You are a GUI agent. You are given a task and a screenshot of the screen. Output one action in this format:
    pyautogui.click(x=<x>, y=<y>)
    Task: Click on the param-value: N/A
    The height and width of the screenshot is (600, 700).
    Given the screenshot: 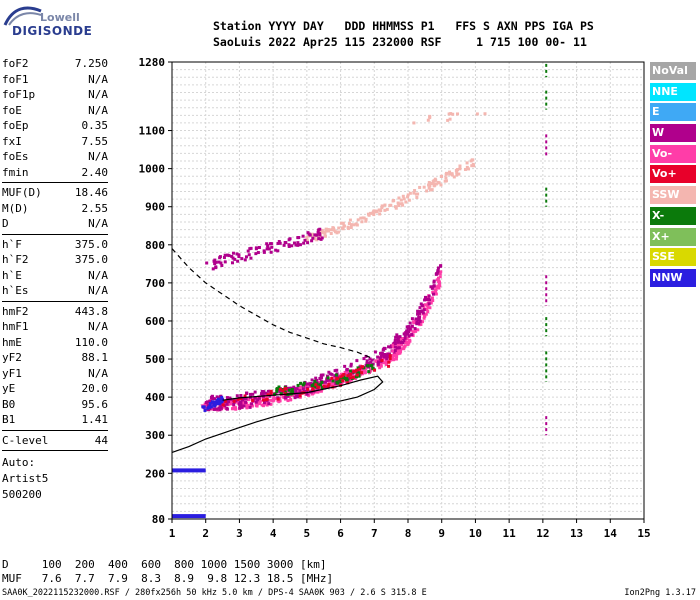 What is the action you would take?
    pyautogui.click(x=98, y=110)
    